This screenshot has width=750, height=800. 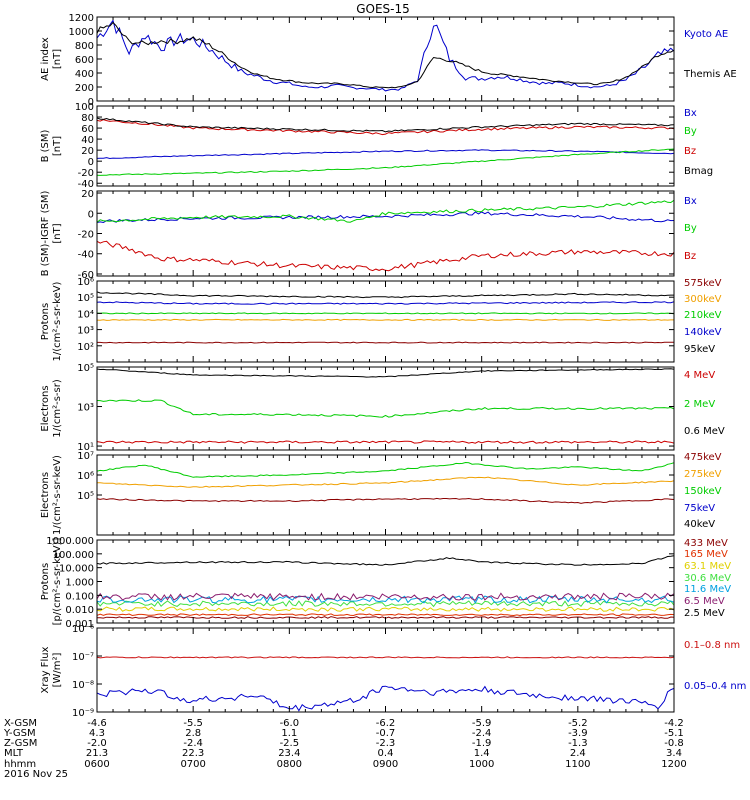 I want to click on y-tick-label-protons_high-2: 0.100, so click(x=79, y=596).